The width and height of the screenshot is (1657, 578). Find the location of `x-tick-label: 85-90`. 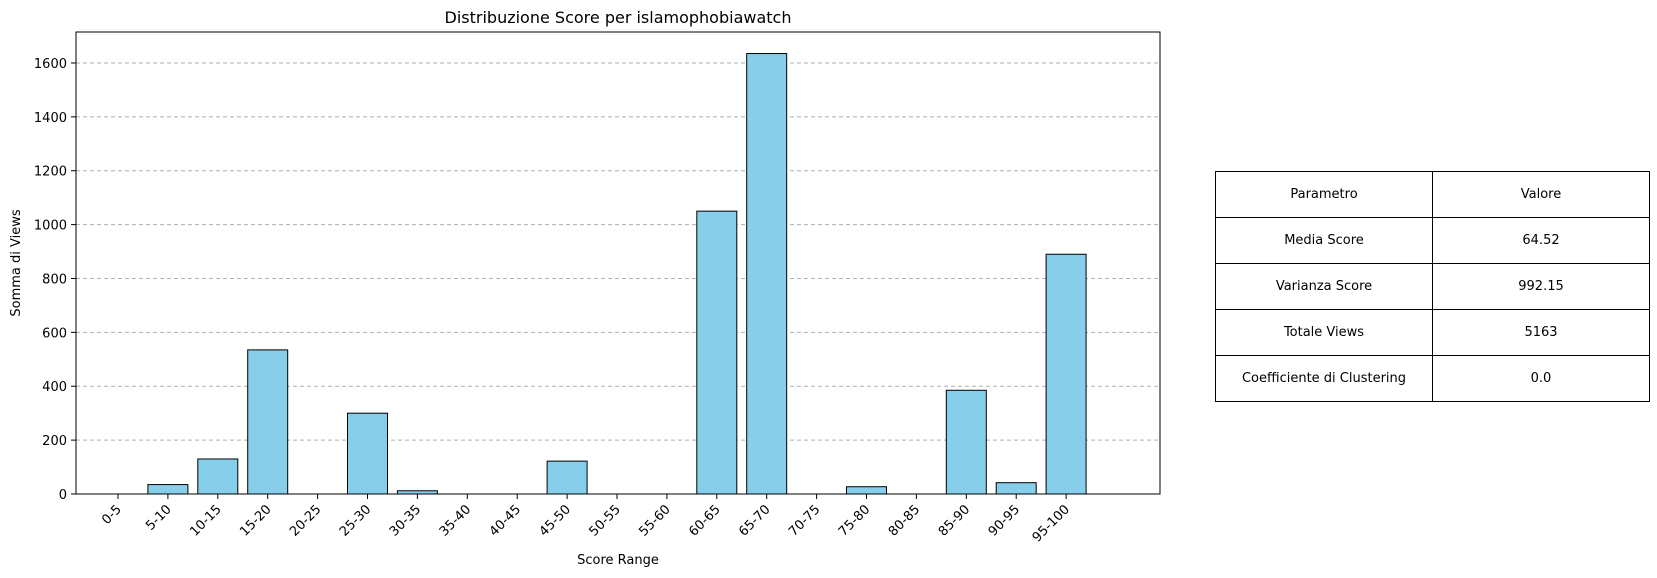

x-tick-label: 85-90 is located at coordinates (954, 520).